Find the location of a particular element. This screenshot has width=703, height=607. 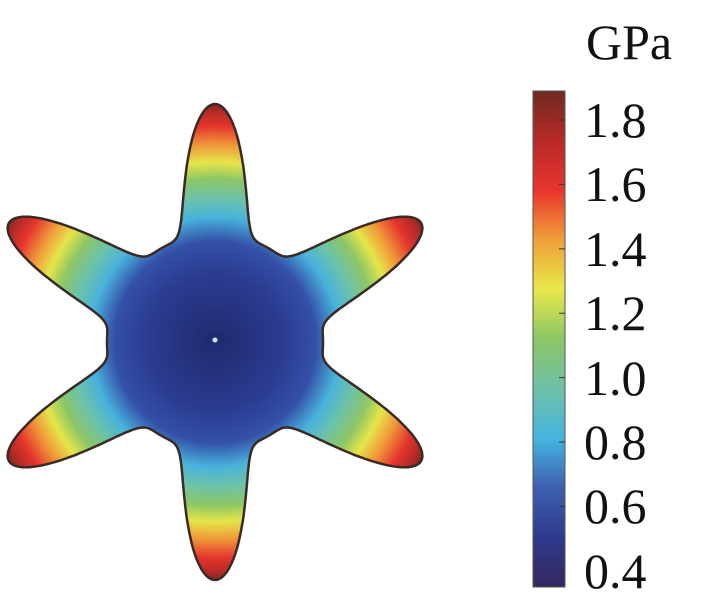

surface-center-highlight is located at coordinates (215, 340).